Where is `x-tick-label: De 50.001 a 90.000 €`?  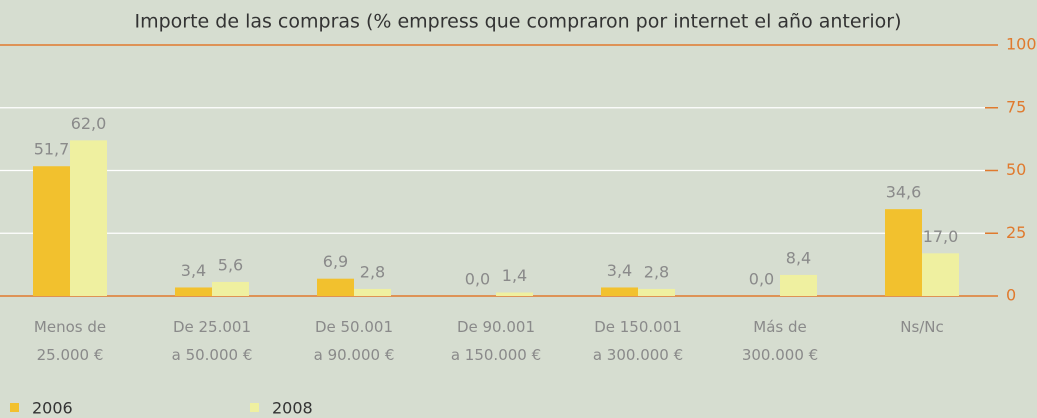 x-tick-label: De 50.001 a 90.000 € is located at coordinates (354, 341).